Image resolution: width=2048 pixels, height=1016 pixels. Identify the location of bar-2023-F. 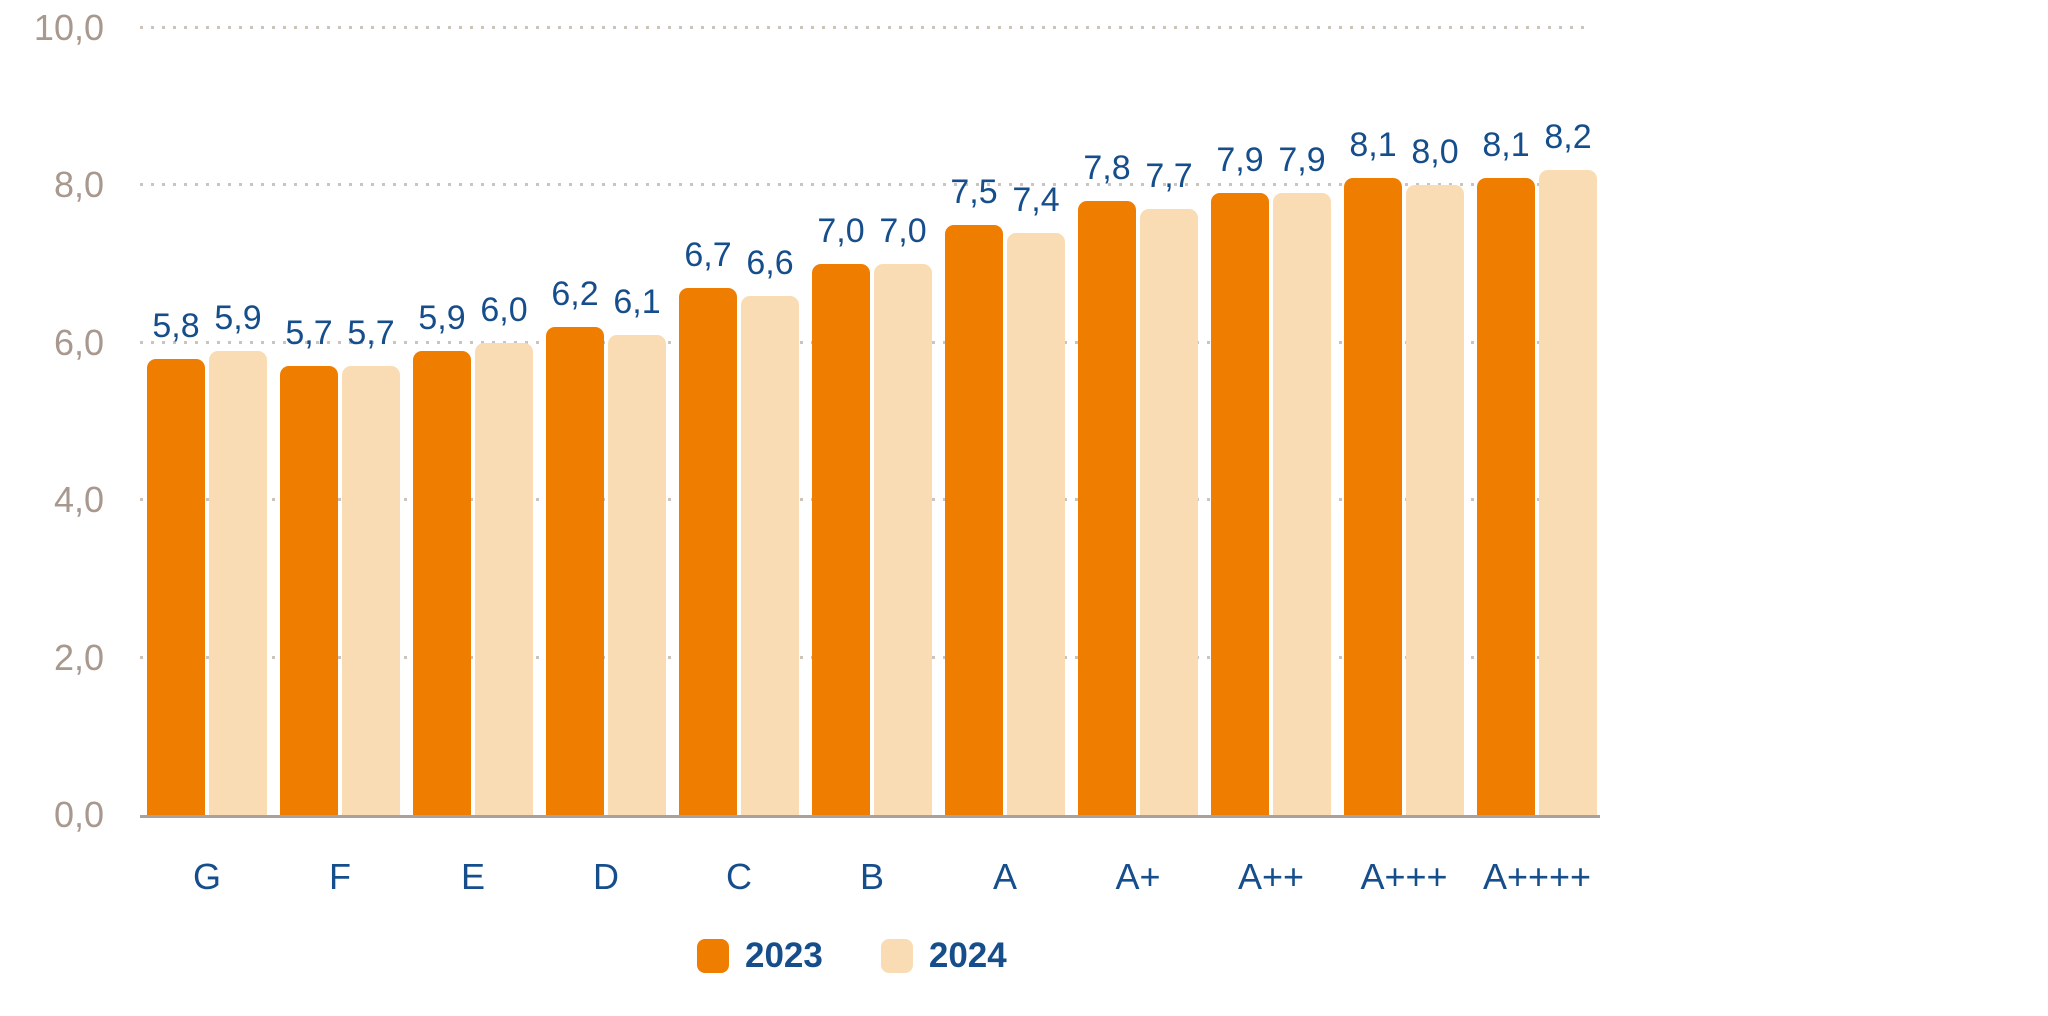
(309, 590).